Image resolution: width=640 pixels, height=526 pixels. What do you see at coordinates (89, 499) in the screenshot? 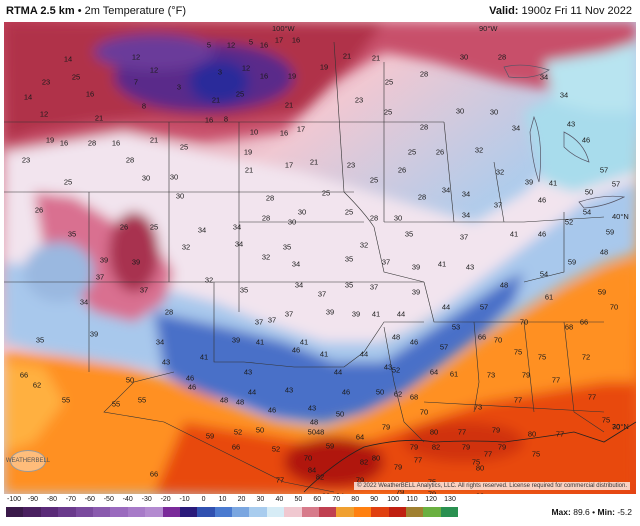
I see `colorbar-tick: -60` at bounding box center [89, 499].